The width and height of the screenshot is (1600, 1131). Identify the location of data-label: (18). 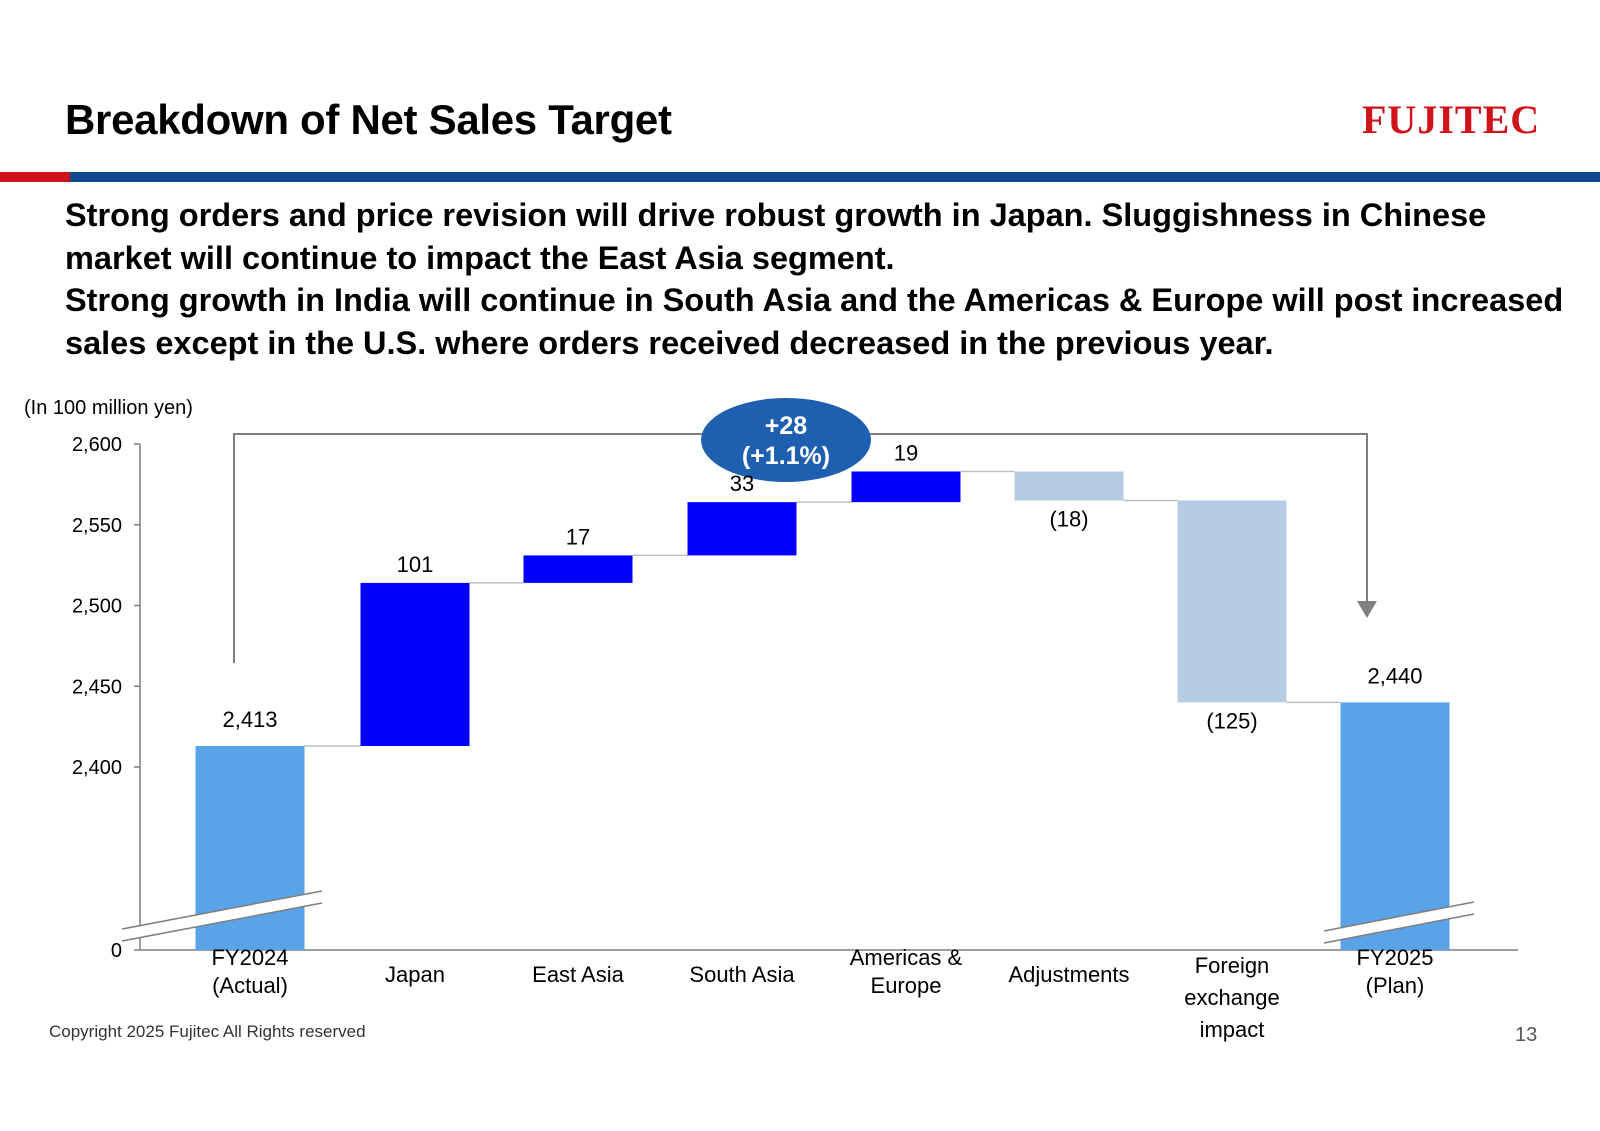
(1068, 519).